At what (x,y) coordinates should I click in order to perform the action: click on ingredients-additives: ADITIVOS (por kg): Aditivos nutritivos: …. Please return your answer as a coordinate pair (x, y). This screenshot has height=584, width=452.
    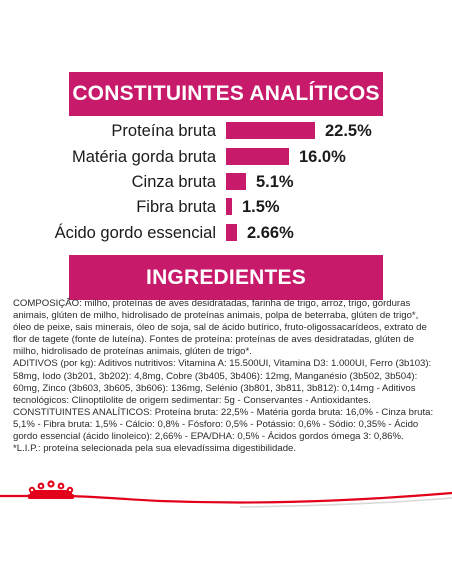
    Looking at the image, I should click on (222, 382).